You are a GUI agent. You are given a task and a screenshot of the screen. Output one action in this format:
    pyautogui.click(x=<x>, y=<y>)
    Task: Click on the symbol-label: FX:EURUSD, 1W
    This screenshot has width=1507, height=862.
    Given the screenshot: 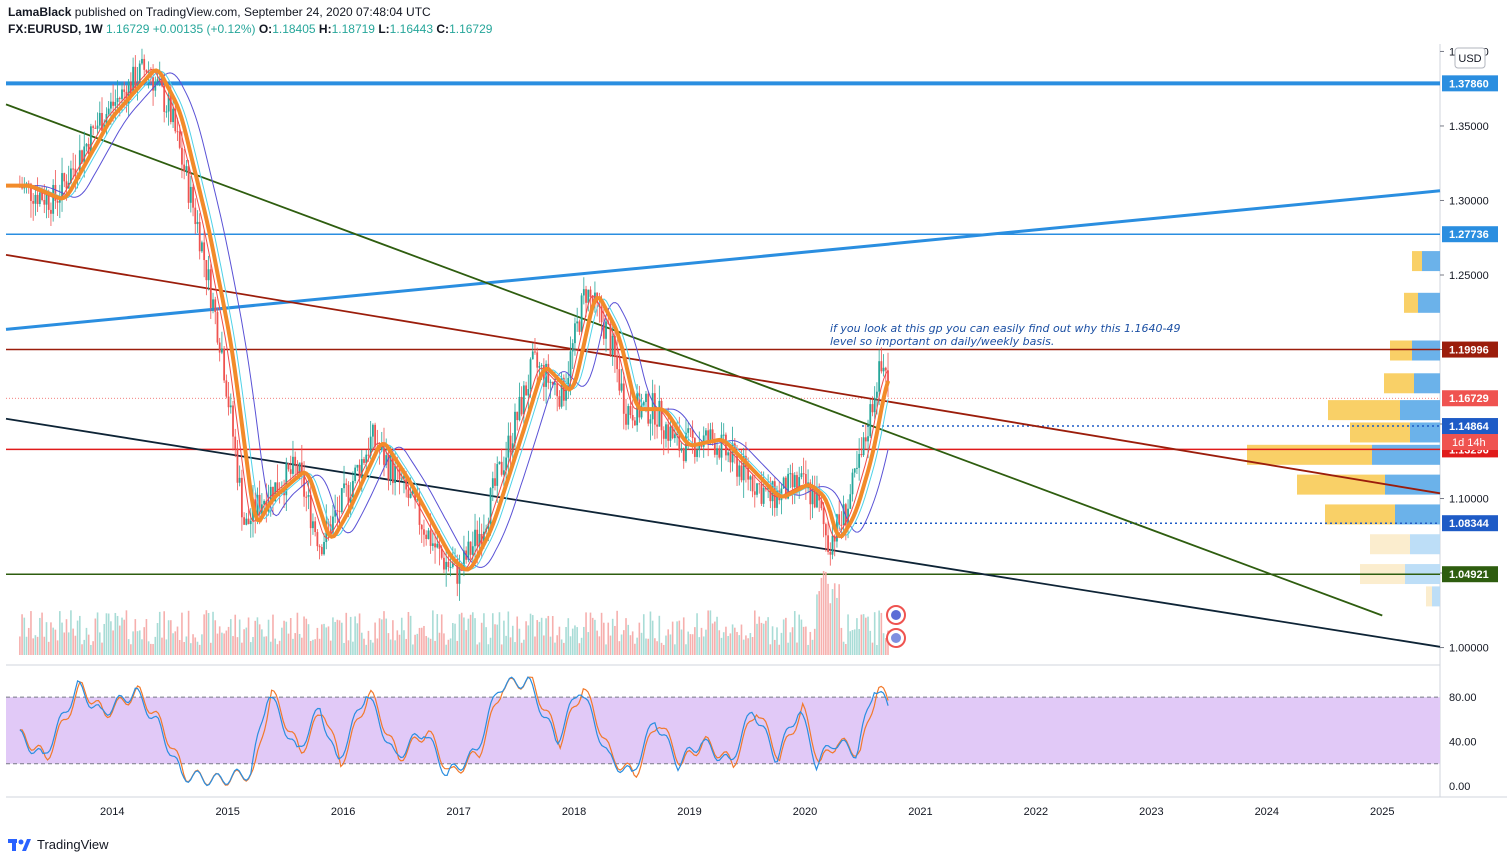 What is the action you would take?
    pyautogui.click(x=55, y=29)
    